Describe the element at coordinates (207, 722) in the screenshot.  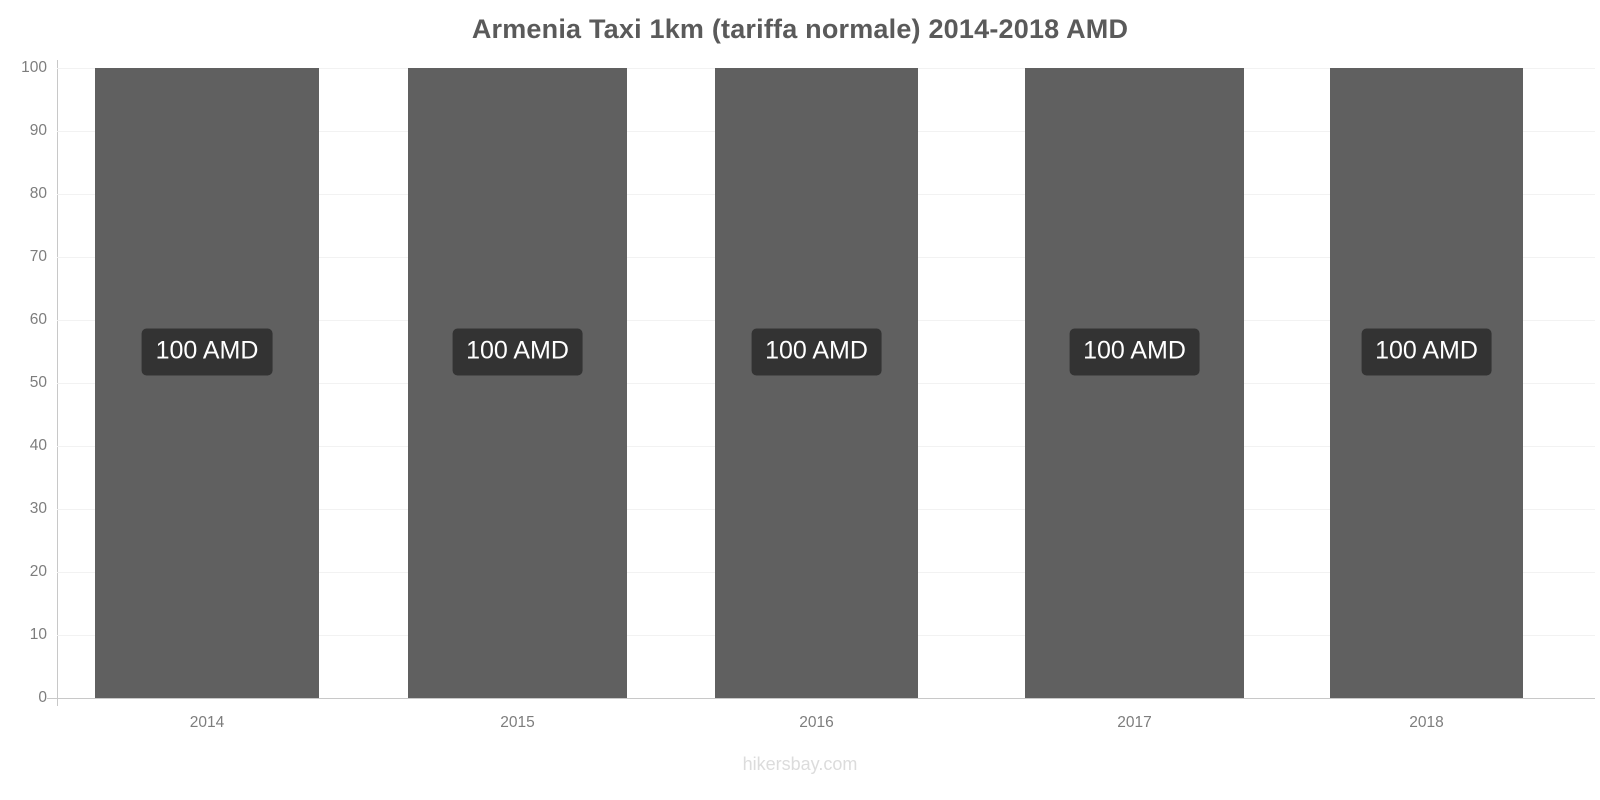
I see `x-tick-label: 2014` at that location.